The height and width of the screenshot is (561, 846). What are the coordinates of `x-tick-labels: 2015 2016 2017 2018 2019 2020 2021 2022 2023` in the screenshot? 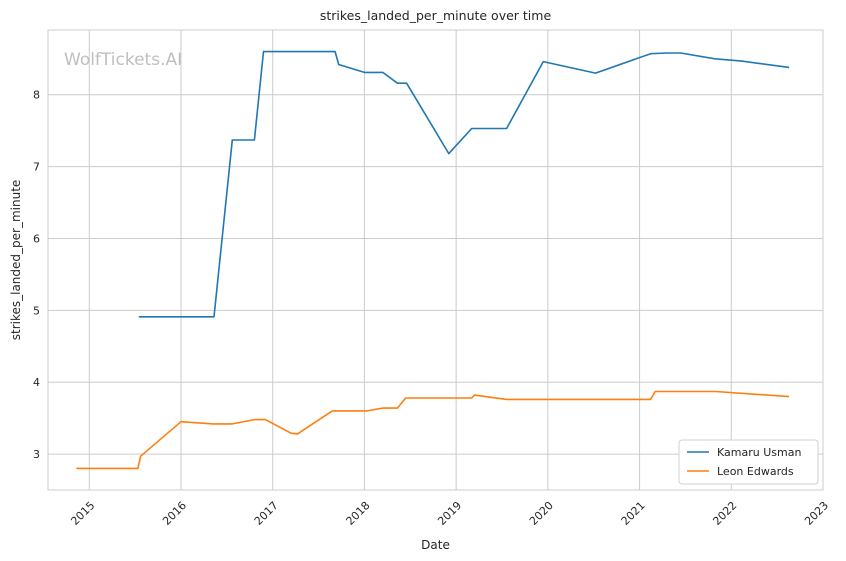 It's located at (449, 513).